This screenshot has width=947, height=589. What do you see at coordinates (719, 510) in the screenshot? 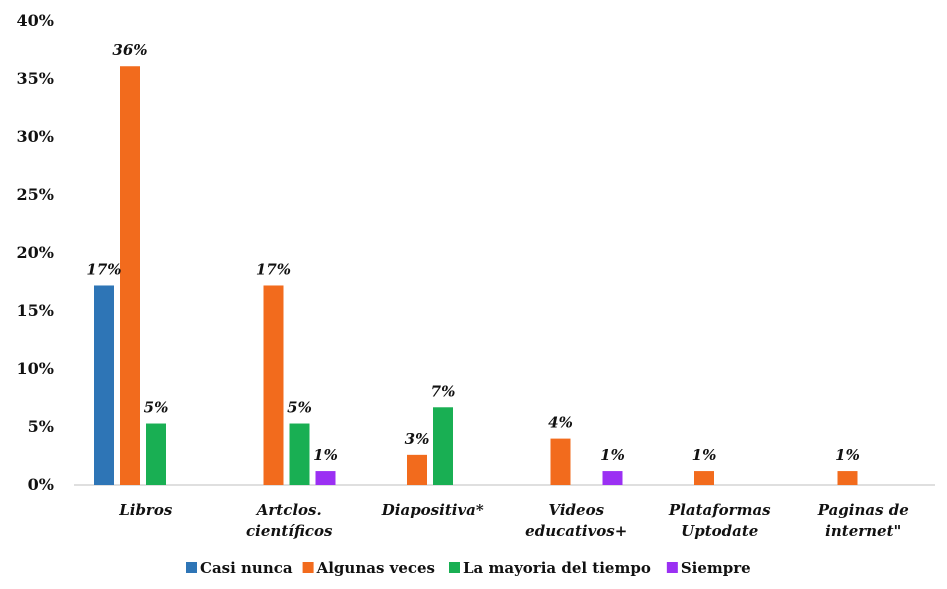
I see `x-category-label: Plataformas` at bounding box center [719, 510].